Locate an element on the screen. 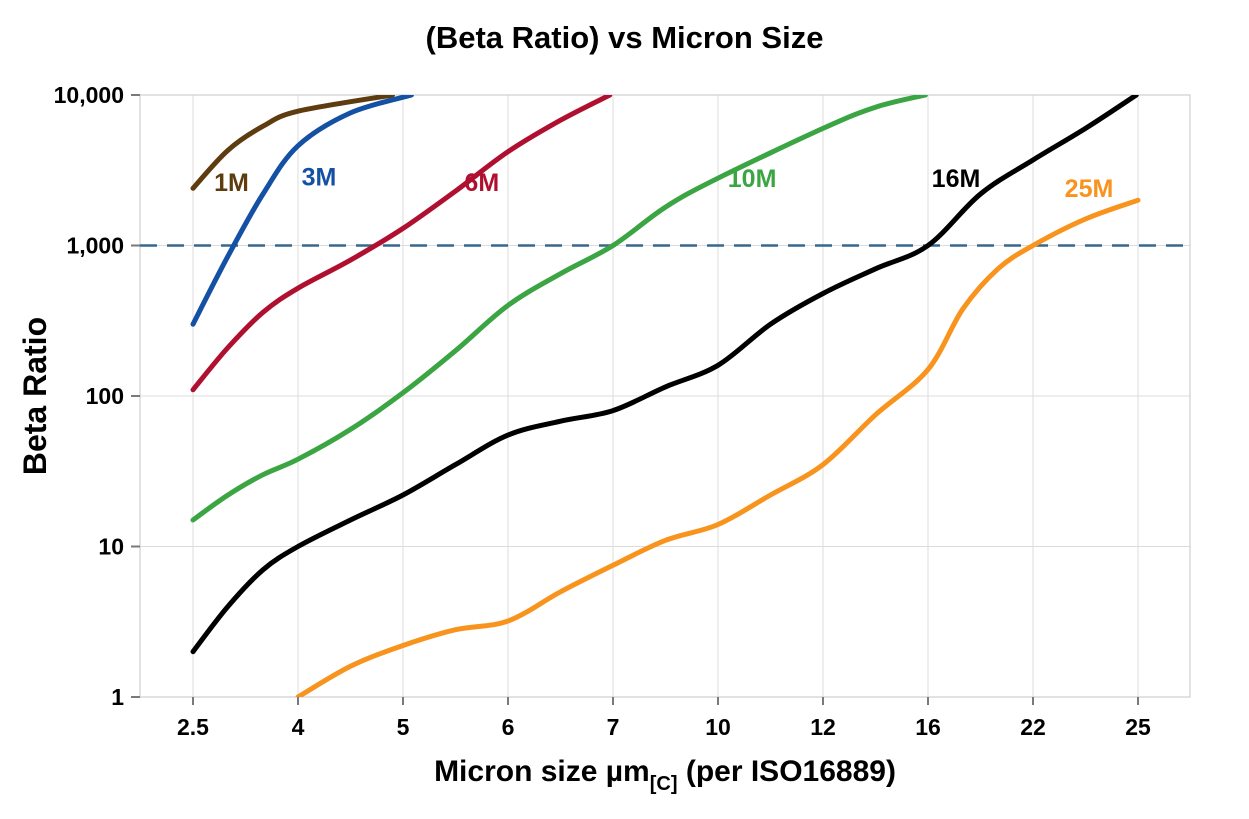  chart-title: (Beta Ratio) vs Micron Size is located at coordinates (624, 37).